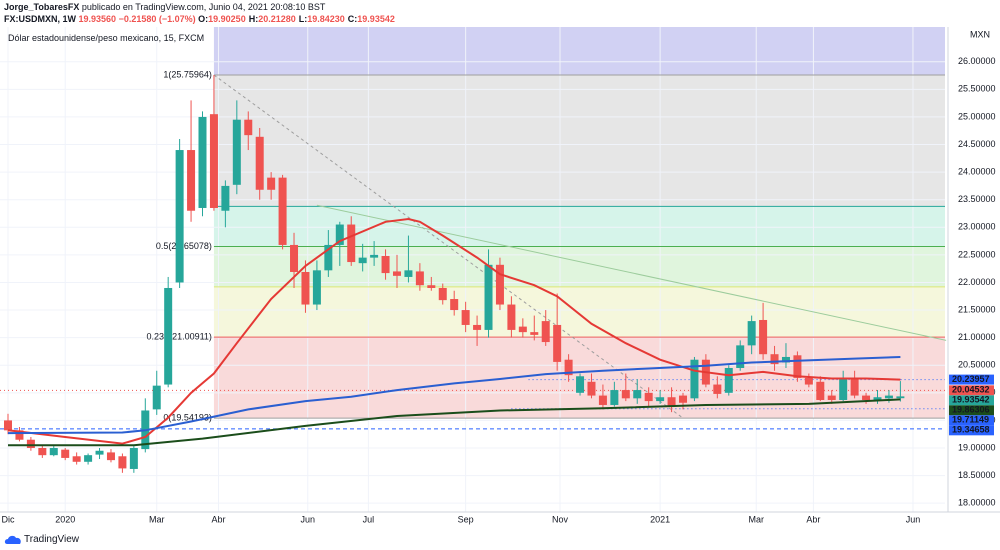 This screenshot has height=550, width=1000. I want to click on y-tick-label: 26.00000, so click(977, 61).